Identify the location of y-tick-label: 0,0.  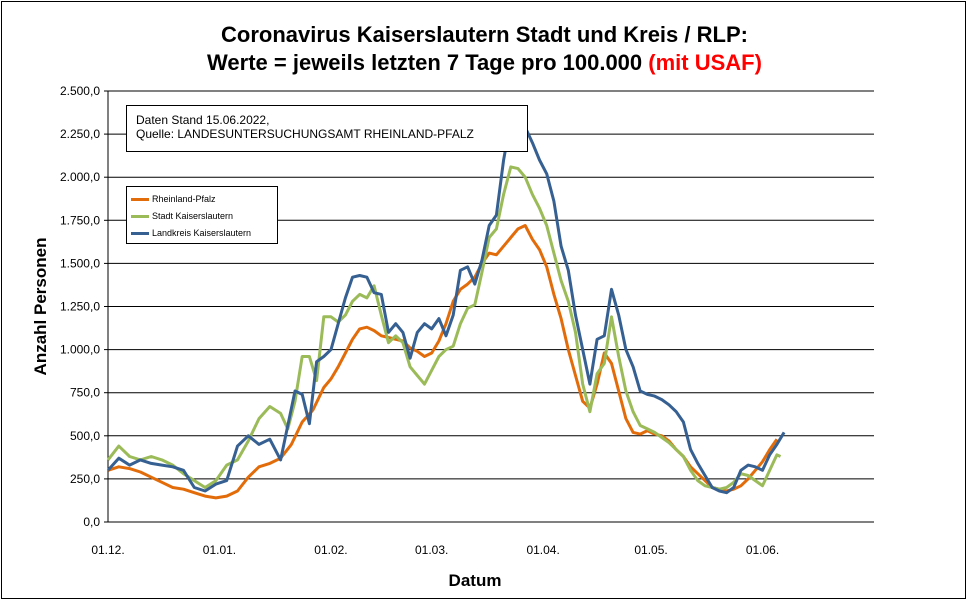
(91, 522).